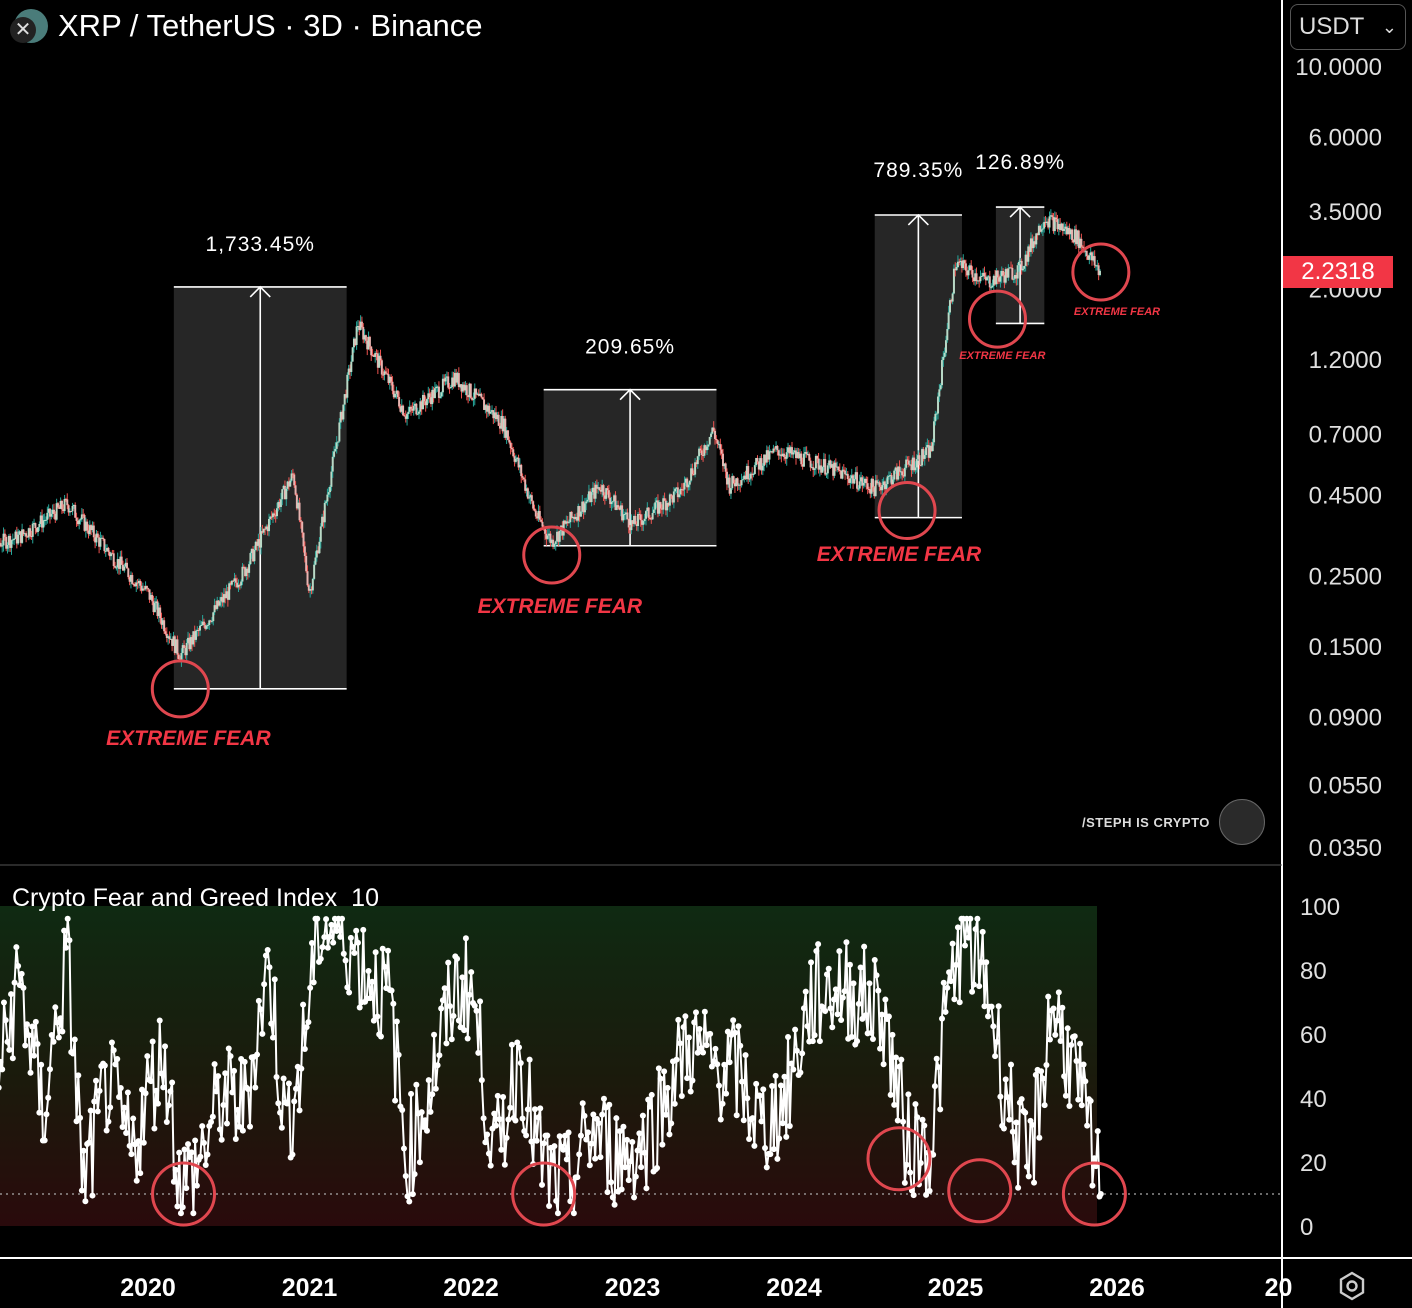  Describe the element at coordinates (270, 25) in the screenshot. I see `symbol-title: XRP / TetherUS · 3D · Binance` at that location.